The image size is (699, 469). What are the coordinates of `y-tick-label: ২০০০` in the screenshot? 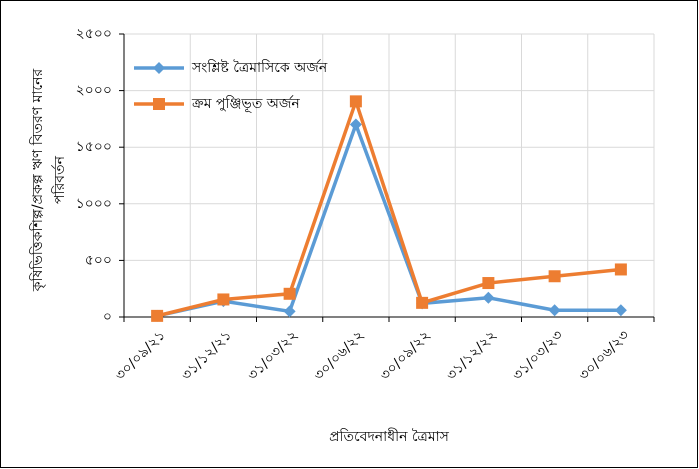 It's located at (94, 91).